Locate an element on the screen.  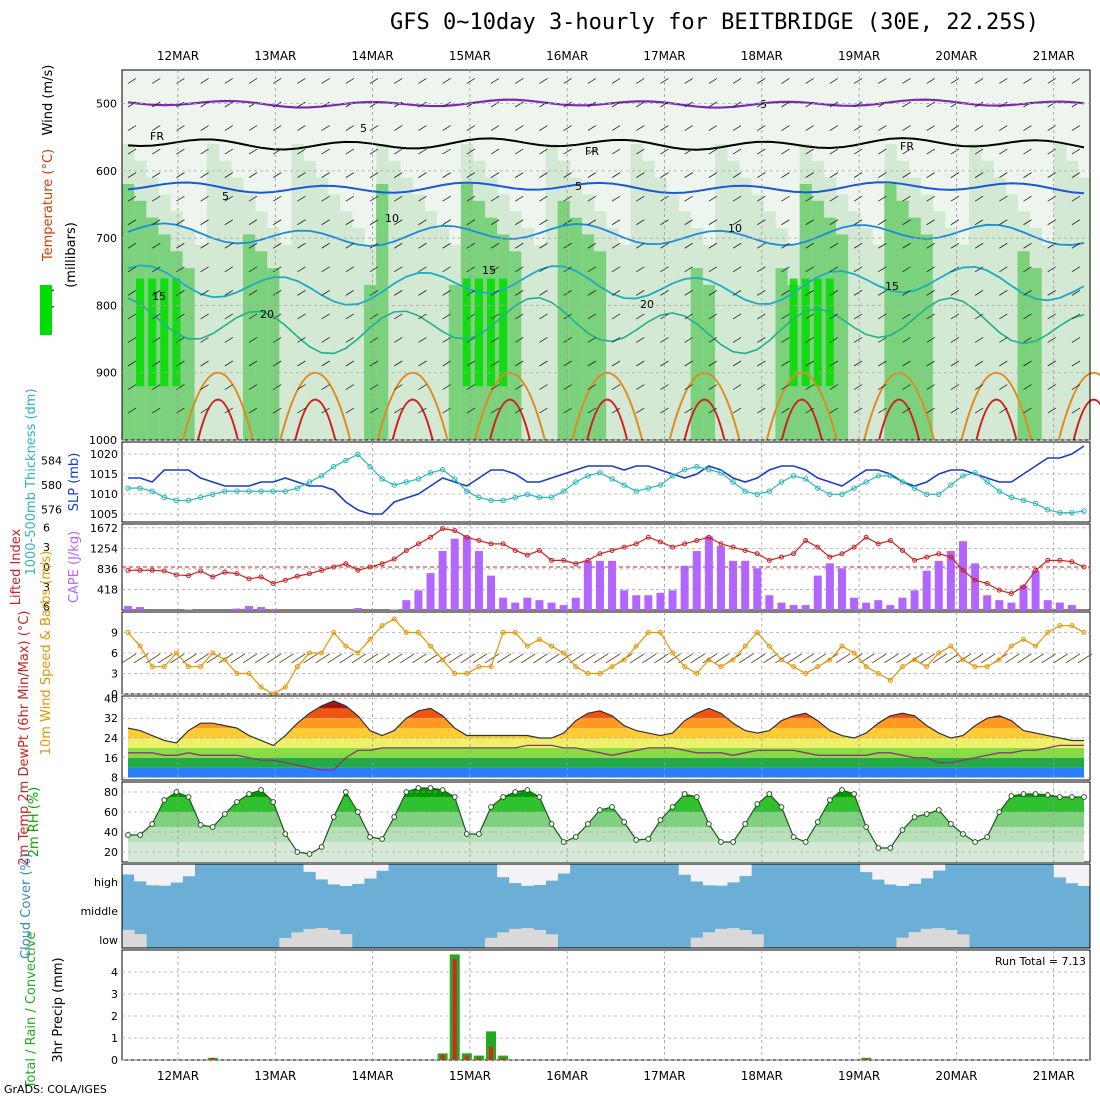
rh-shade-high is located at coordinates (176, 332).